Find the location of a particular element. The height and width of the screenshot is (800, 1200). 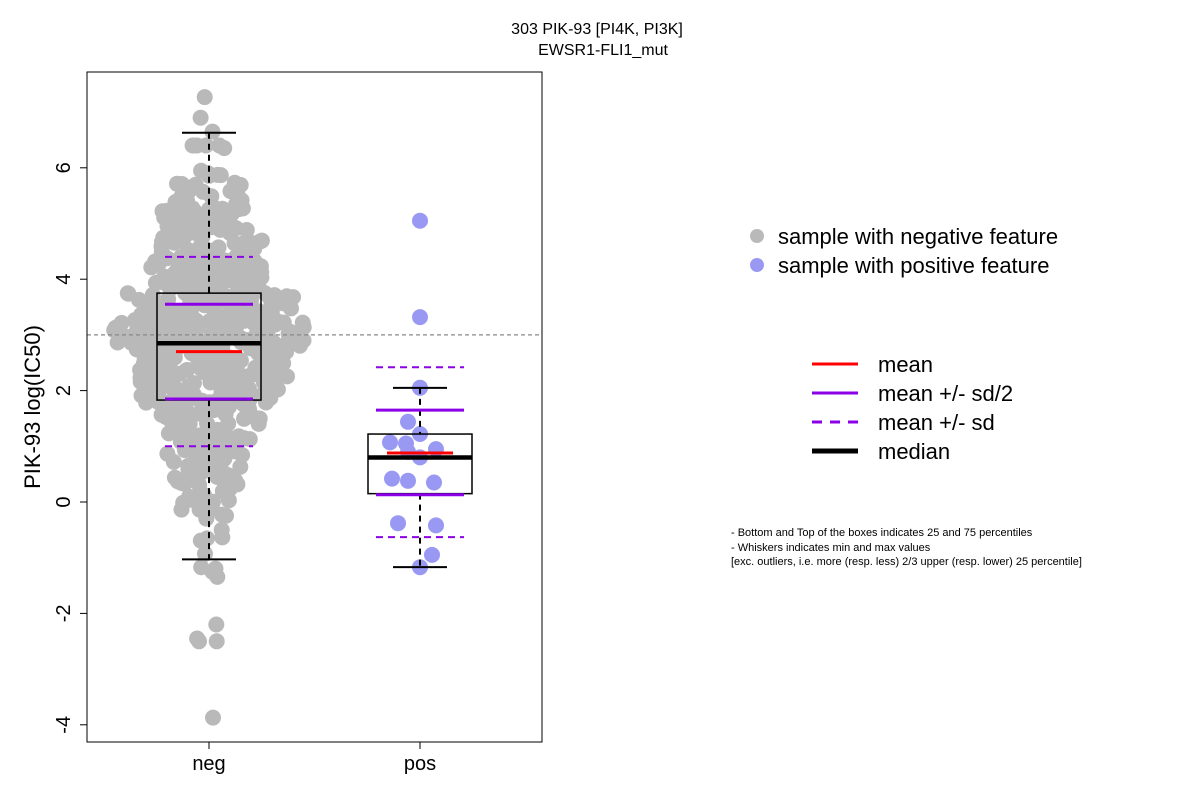

y-axis-title: PIK-93 log(IC50) is located at coordinates (32, 407).